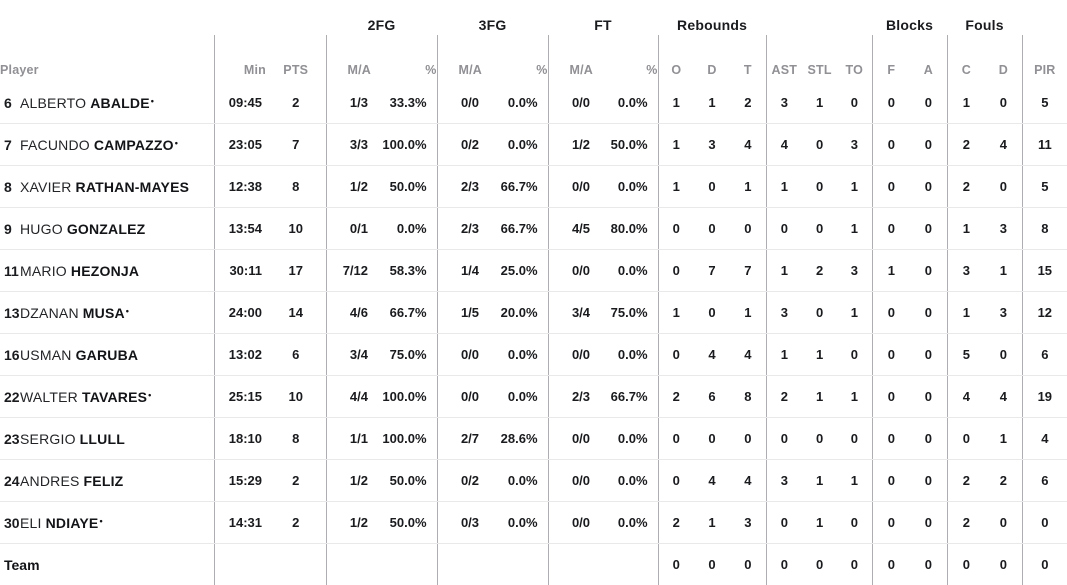 The width and height of the screenshot is (1067, 585). I want to click on stat-fc: 2, so click(966, 144).